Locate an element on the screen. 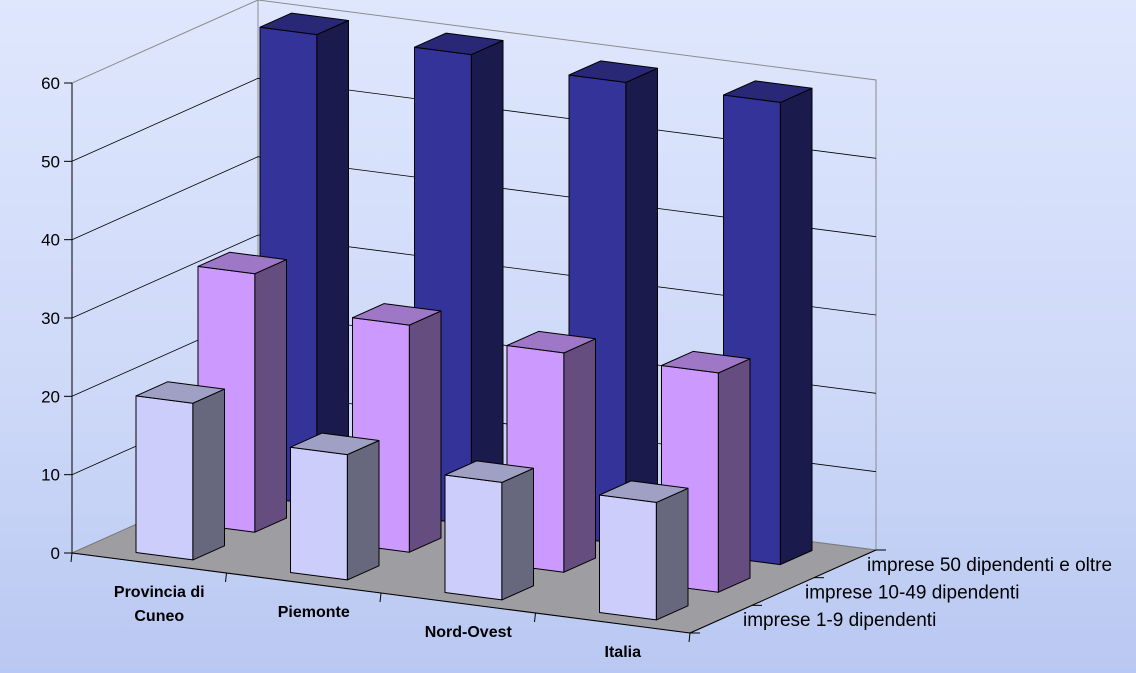  category-label: Cuneo is located at coordinates (159, 616).